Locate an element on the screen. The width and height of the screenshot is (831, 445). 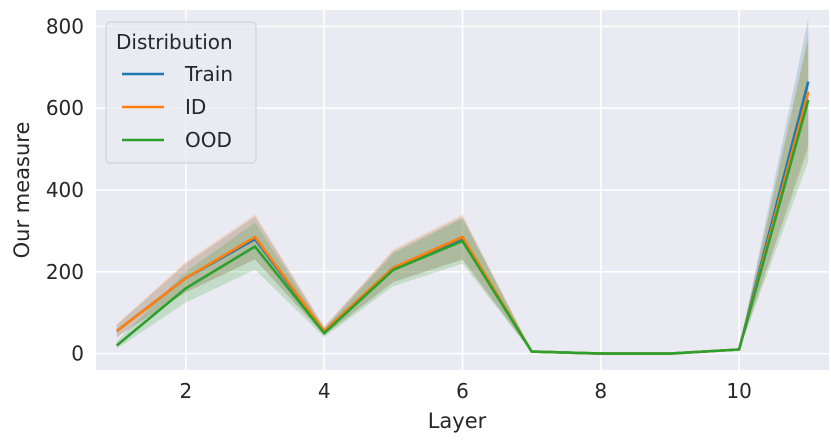
x-tick-label: 4 is located at coordinates (324, 391).